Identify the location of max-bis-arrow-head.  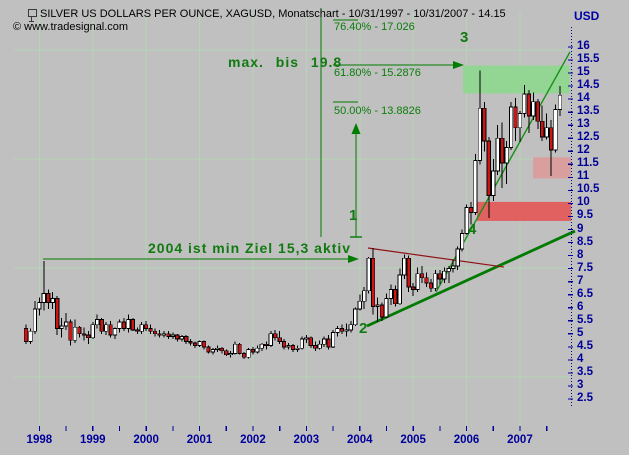
(458, 65).